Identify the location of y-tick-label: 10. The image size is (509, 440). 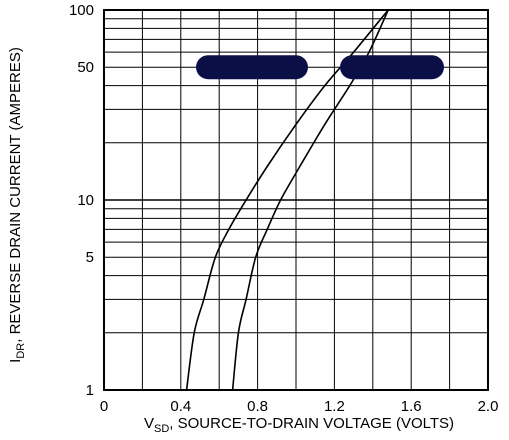
(85, 200).